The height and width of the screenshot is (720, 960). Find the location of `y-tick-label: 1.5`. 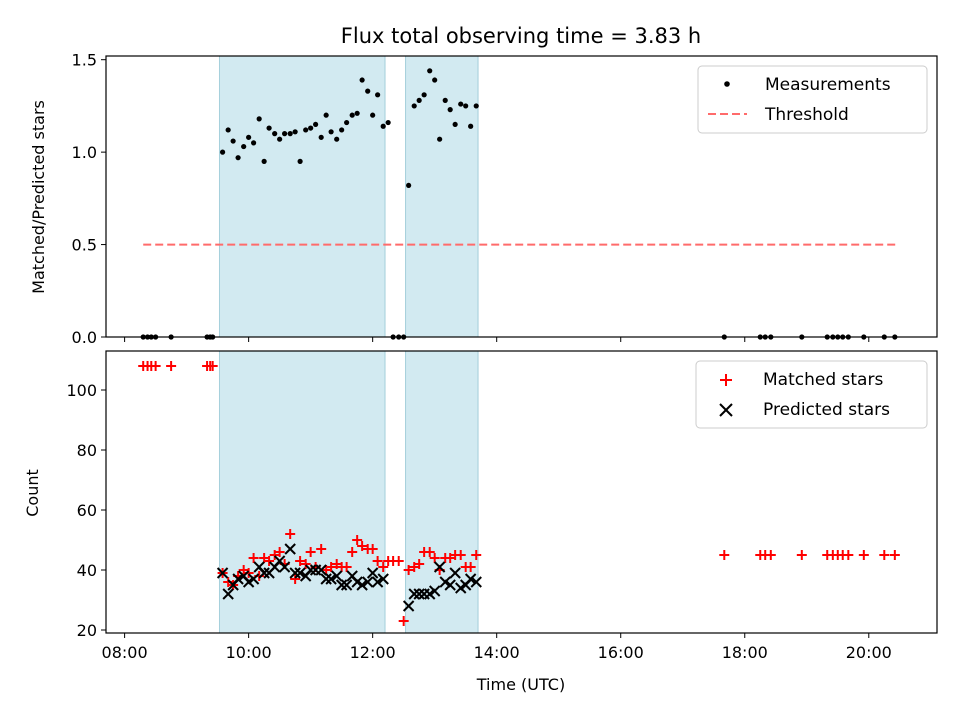

y-tick-label: 1.5 is located at coordinates (84, 60).